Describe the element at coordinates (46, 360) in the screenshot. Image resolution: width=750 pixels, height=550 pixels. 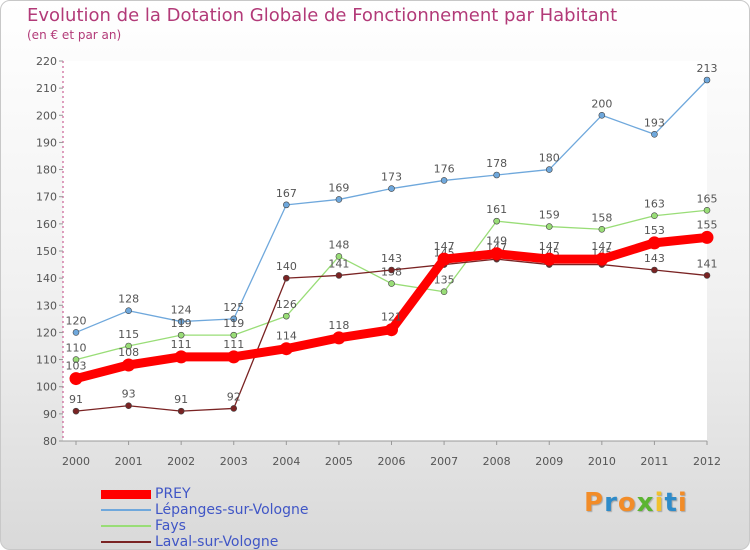
I see `y-tick-label: 110` at that location.